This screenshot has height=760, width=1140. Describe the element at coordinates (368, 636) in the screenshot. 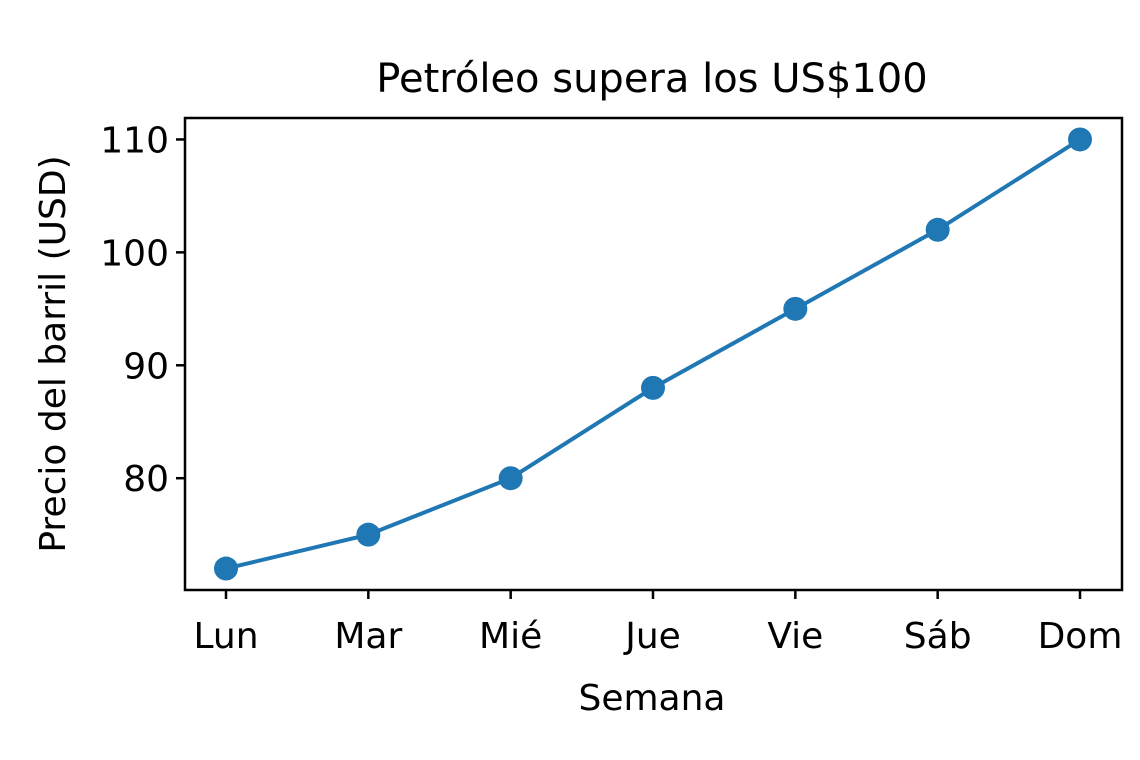

I see `x-tick-label: Mar` at that location.